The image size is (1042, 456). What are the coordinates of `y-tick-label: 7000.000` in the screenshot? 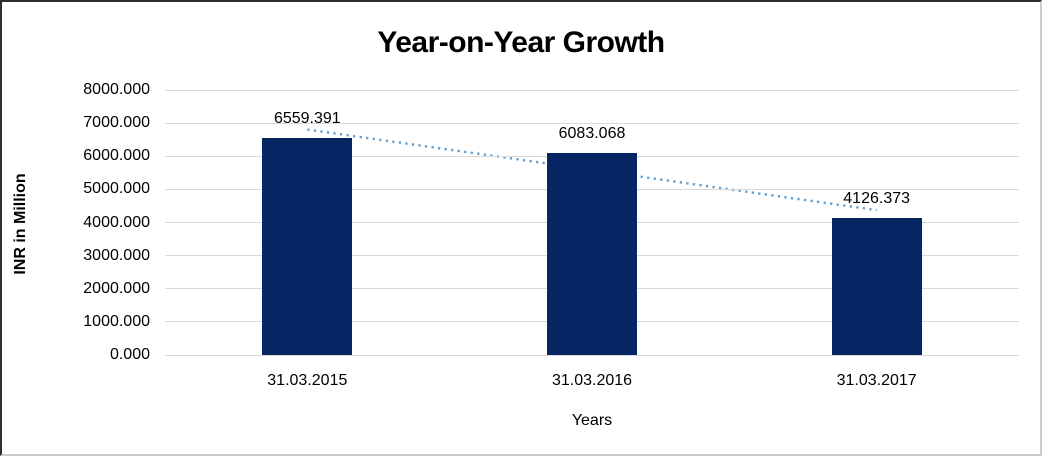 It's located at (116, 123).